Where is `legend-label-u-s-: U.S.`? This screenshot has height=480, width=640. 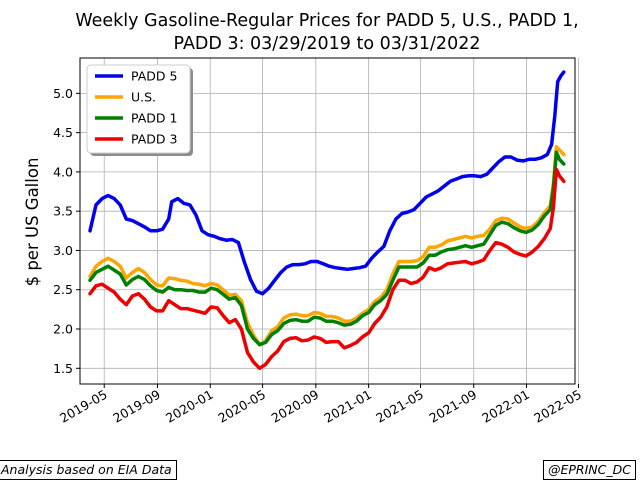 legend-label-u-s-: U.S. is located at coordinates (143, 97).